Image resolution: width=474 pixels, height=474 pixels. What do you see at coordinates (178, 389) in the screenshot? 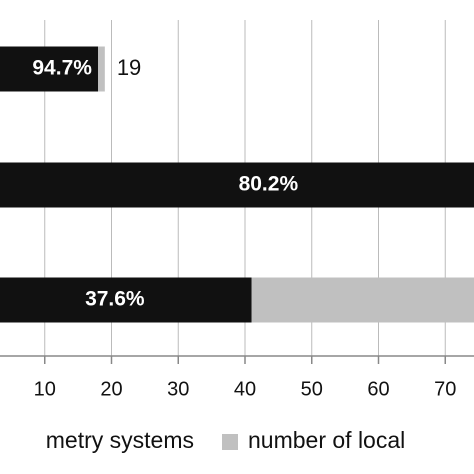
I see `x-tick-label: 30` at bounding box center [178, 389].